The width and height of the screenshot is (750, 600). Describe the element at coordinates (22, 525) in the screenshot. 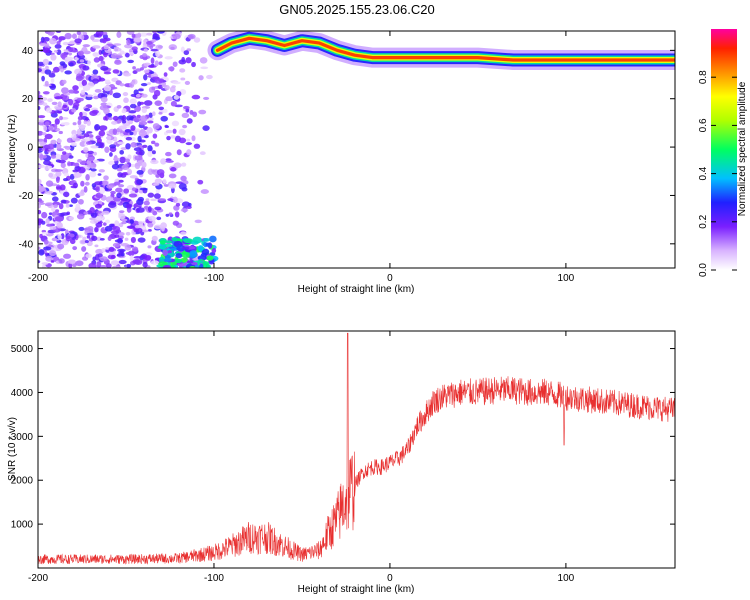

I see `snr-y-tick-label: 1000` at that location.